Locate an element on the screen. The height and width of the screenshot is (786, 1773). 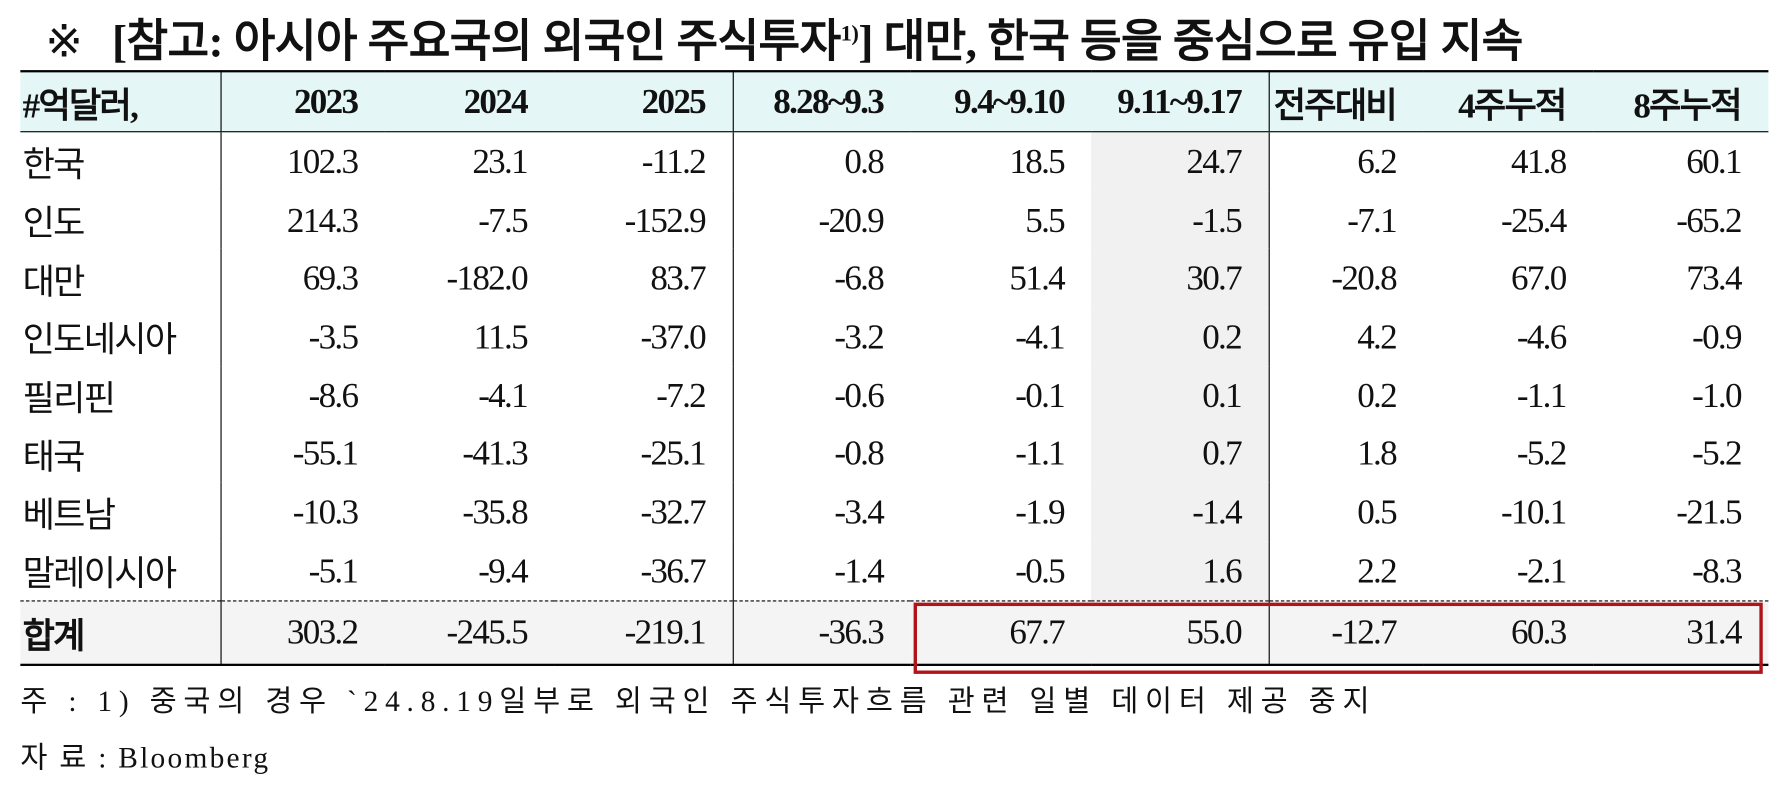
row-label: 인도 is located at coordinates (54, 223).